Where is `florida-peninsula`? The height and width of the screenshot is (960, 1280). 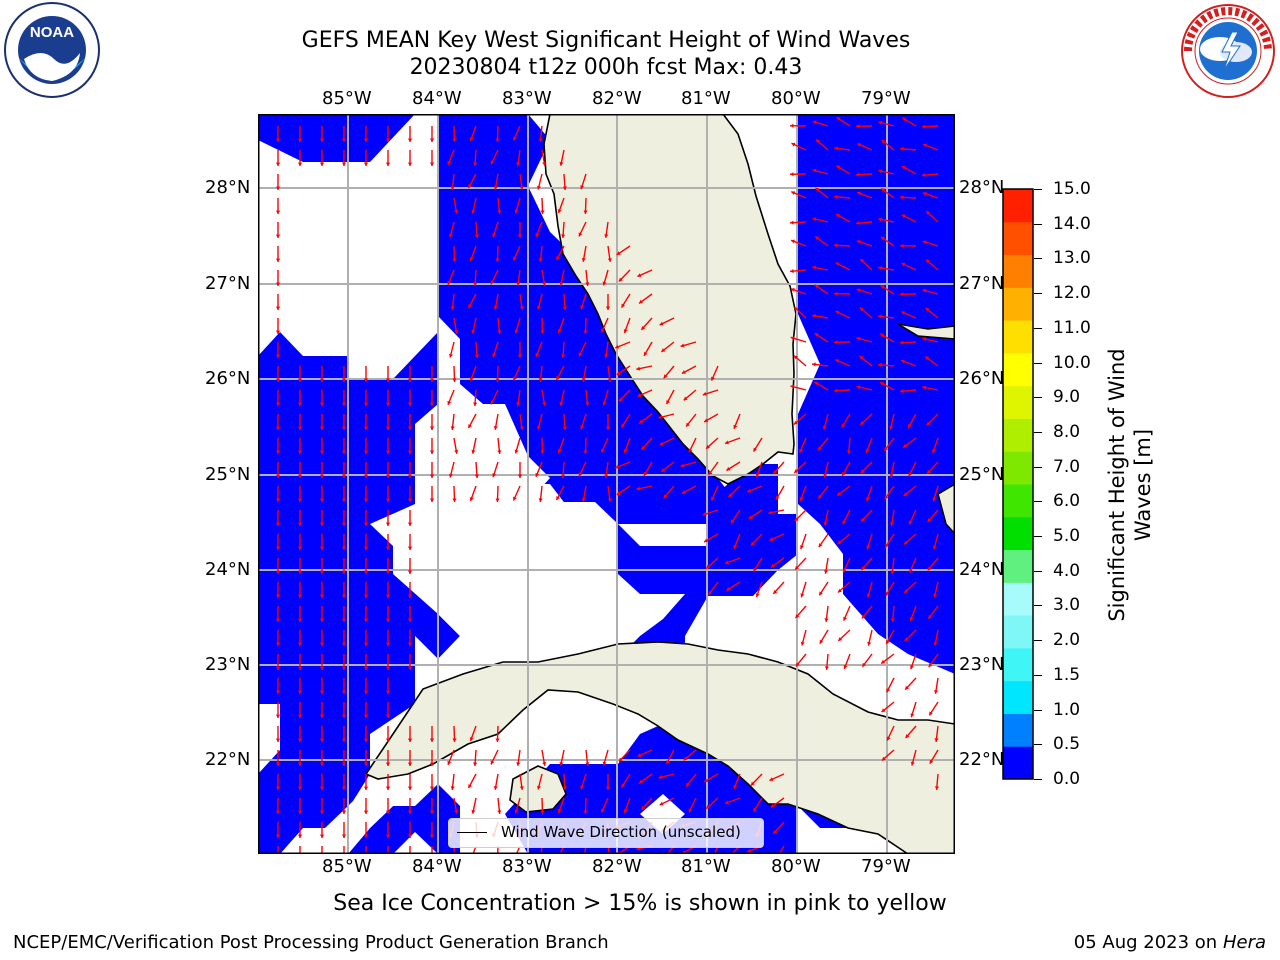
florida-peninsula is located at coordinates (670, 299).